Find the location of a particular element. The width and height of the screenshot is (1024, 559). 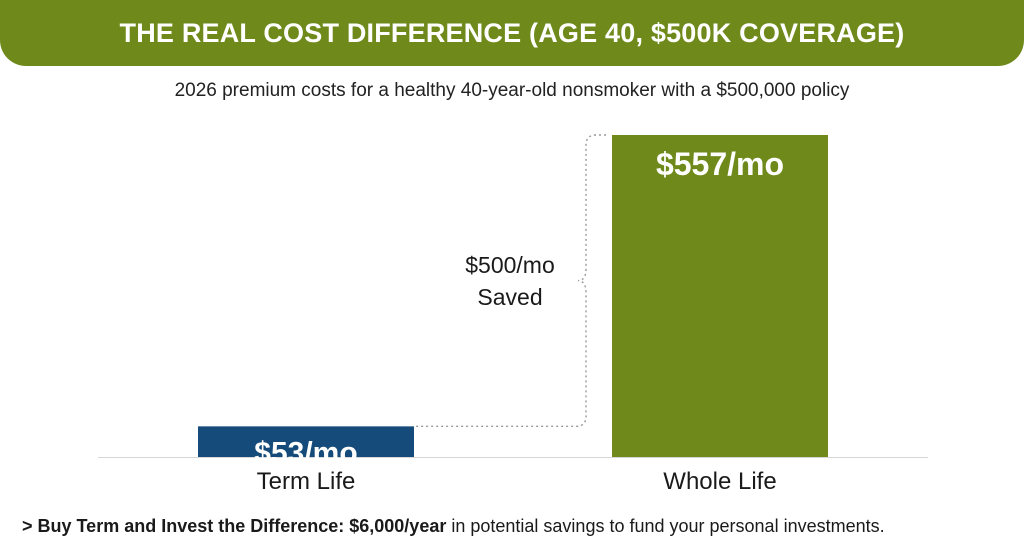

bar-term-life is located at coordinates (306, 441).